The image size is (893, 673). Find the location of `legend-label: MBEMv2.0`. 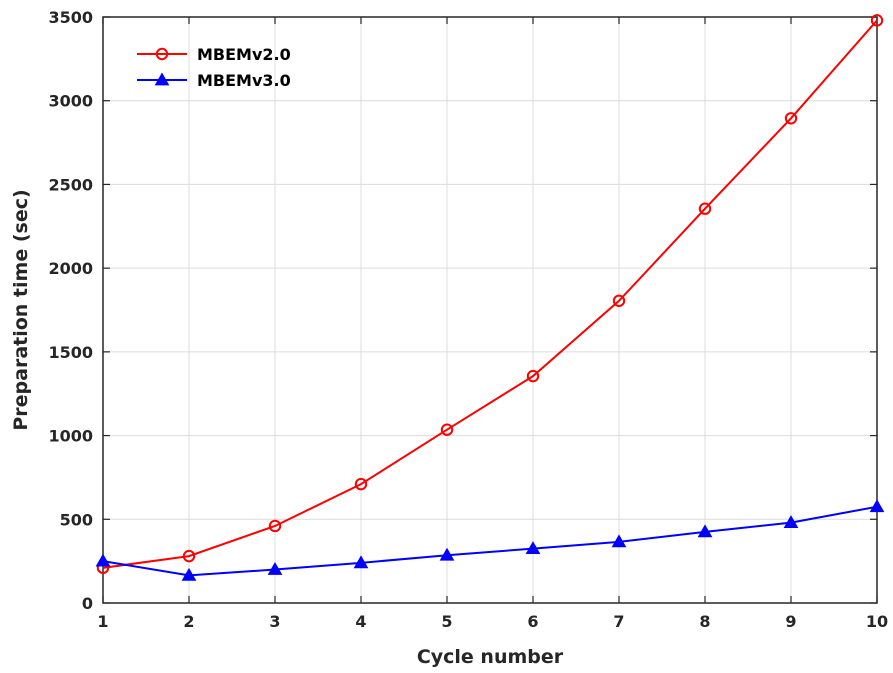

legend-label: MBEMv2.0 is located at coordinates (244, 54).